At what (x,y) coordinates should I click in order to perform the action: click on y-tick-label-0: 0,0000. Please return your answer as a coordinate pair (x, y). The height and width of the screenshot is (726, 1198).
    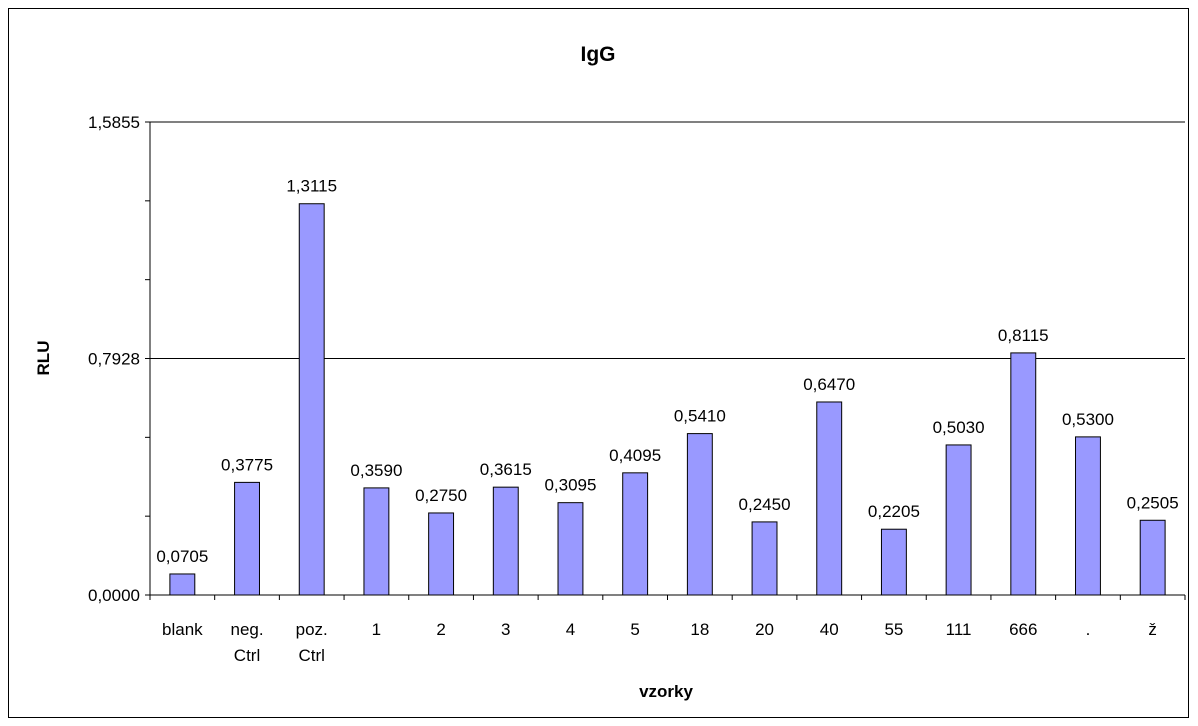
    Looking at the image, I should click on (114, 595).